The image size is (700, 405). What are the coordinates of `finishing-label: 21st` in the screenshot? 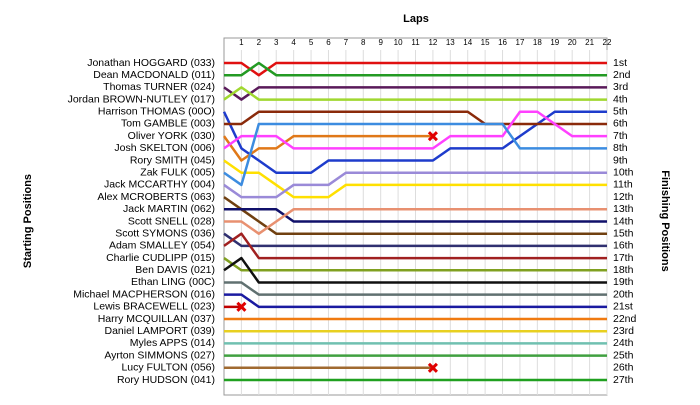 It's located at (623, 307).